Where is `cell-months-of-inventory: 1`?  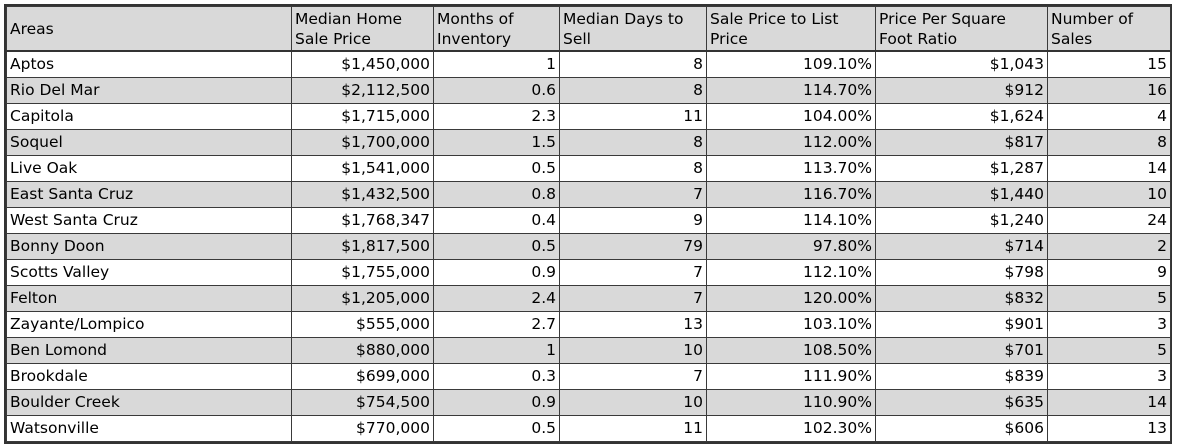 cell-months-of-inventory: 1 is located at coordinates (496, 64).